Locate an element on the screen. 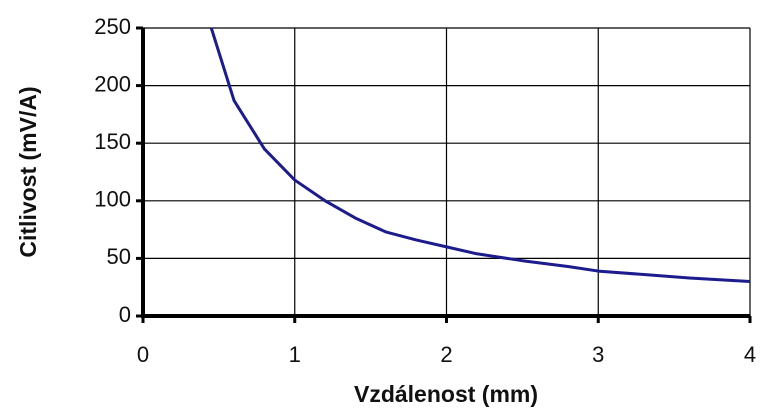 The height and width of the screenshot is (414, 762). x-tick-label: 0 is located at coordinates (143, 354).